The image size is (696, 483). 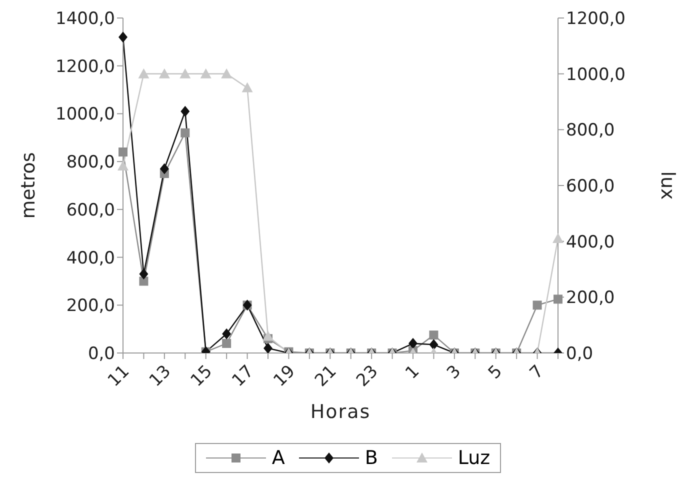 What do you see at coordinates (85, 19) in the screenshot?
I see `y-tick-label: 1400,0` at bounding box center [85, 19].